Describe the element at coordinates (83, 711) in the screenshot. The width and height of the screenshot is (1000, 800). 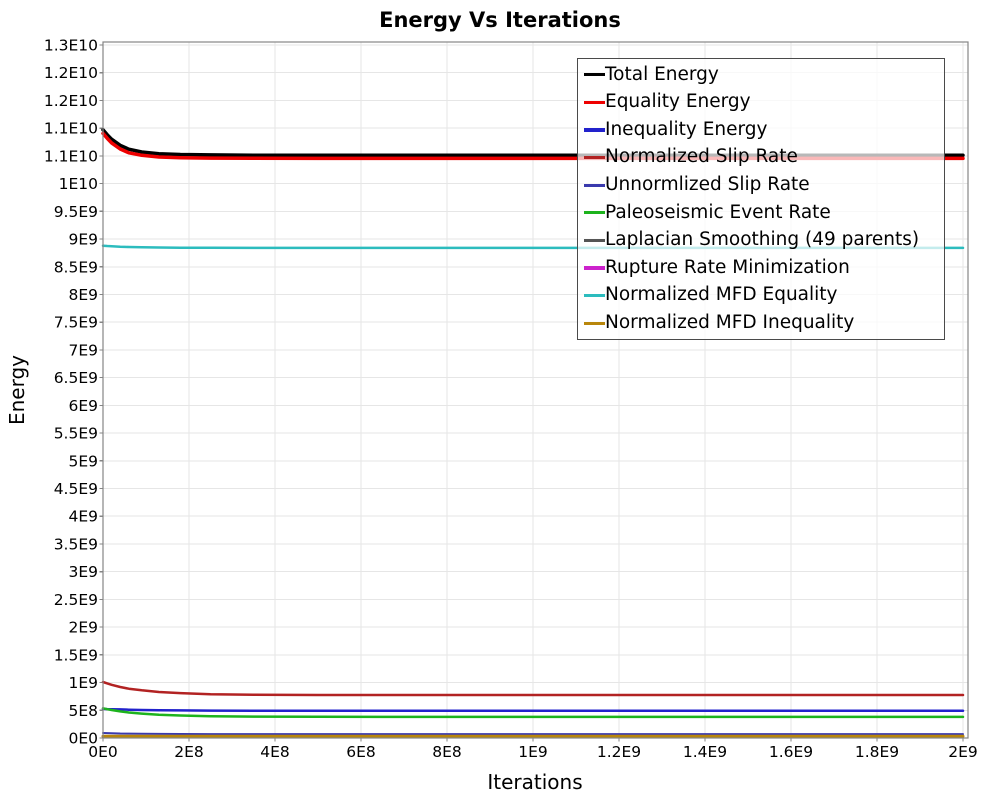
I see `y-tick-label: 5E8` at that location.